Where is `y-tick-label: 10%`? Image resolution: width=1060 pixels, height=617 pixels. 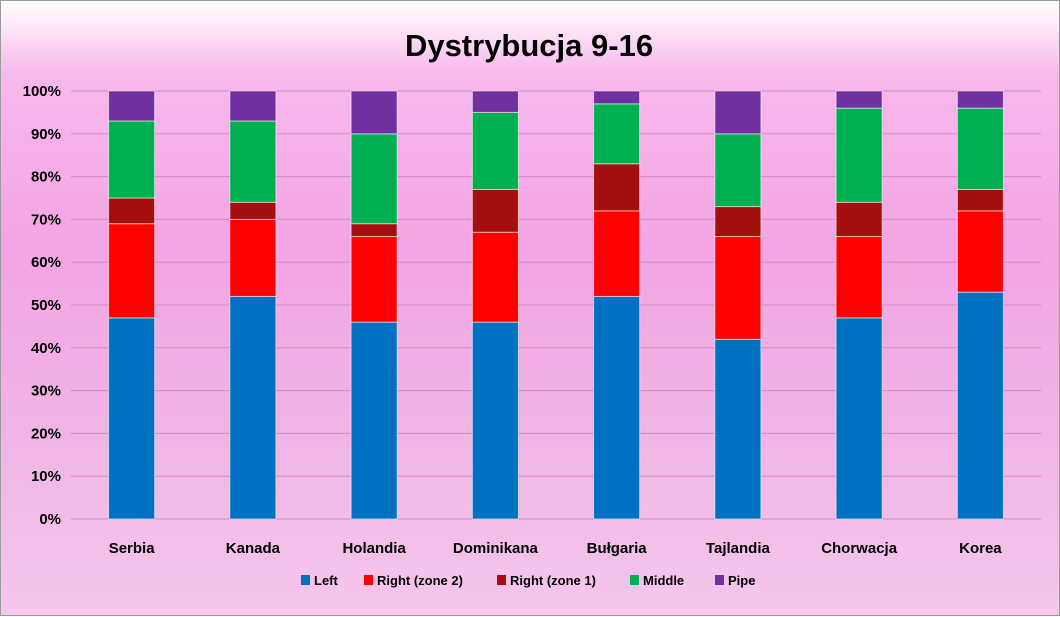 y-tick-label: 10% is located at coordinates (46, 476).